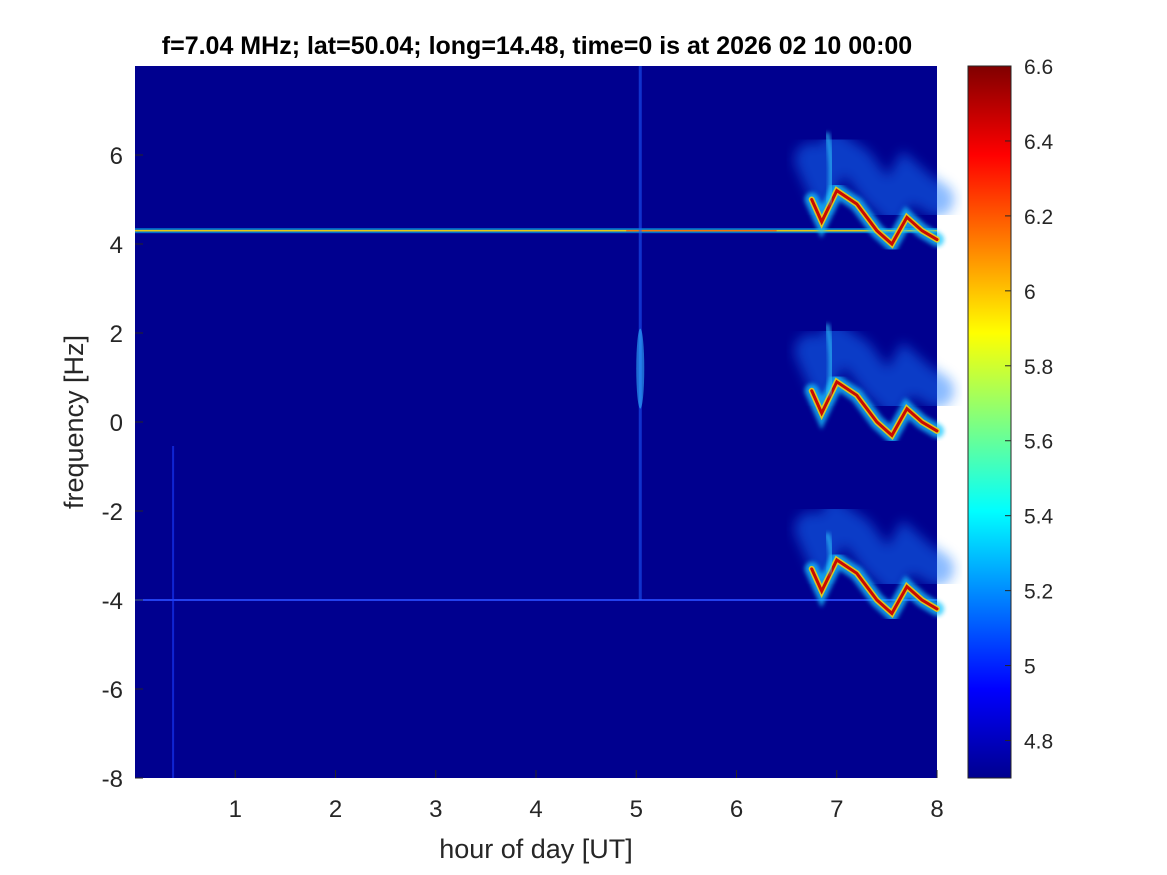 This screenshot has width=1167, height=875. I want to click on x-axis-label: hour of day [UT], so click(536, 849).